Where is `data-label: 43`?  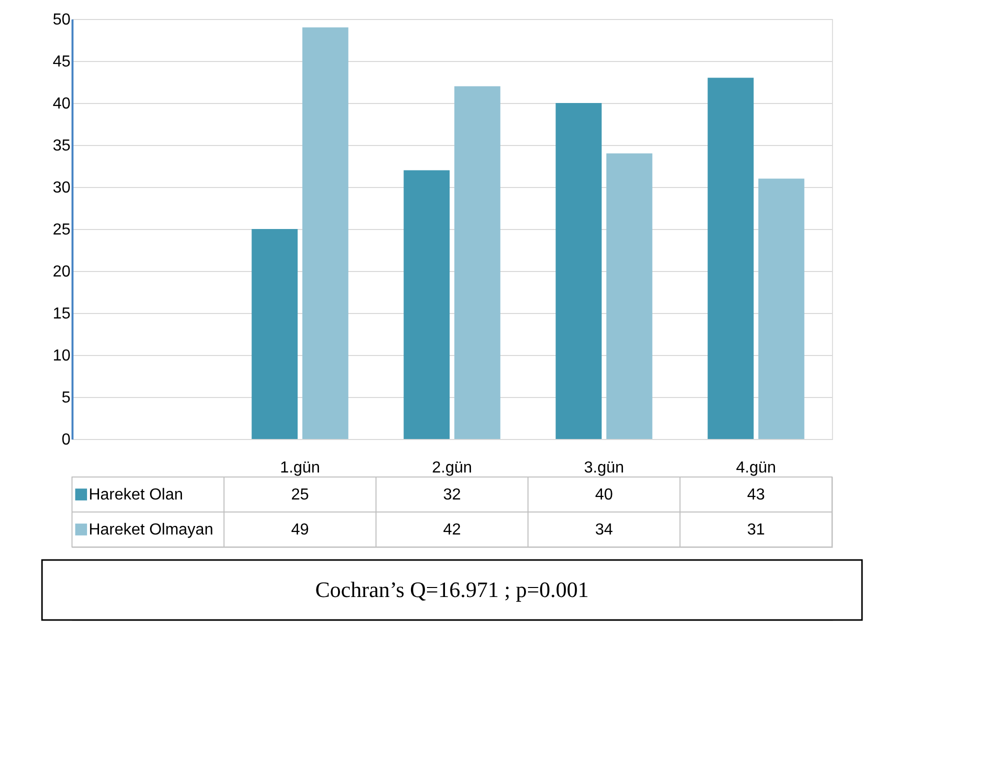
data-label: 43 is located at coordinates (756, 495).